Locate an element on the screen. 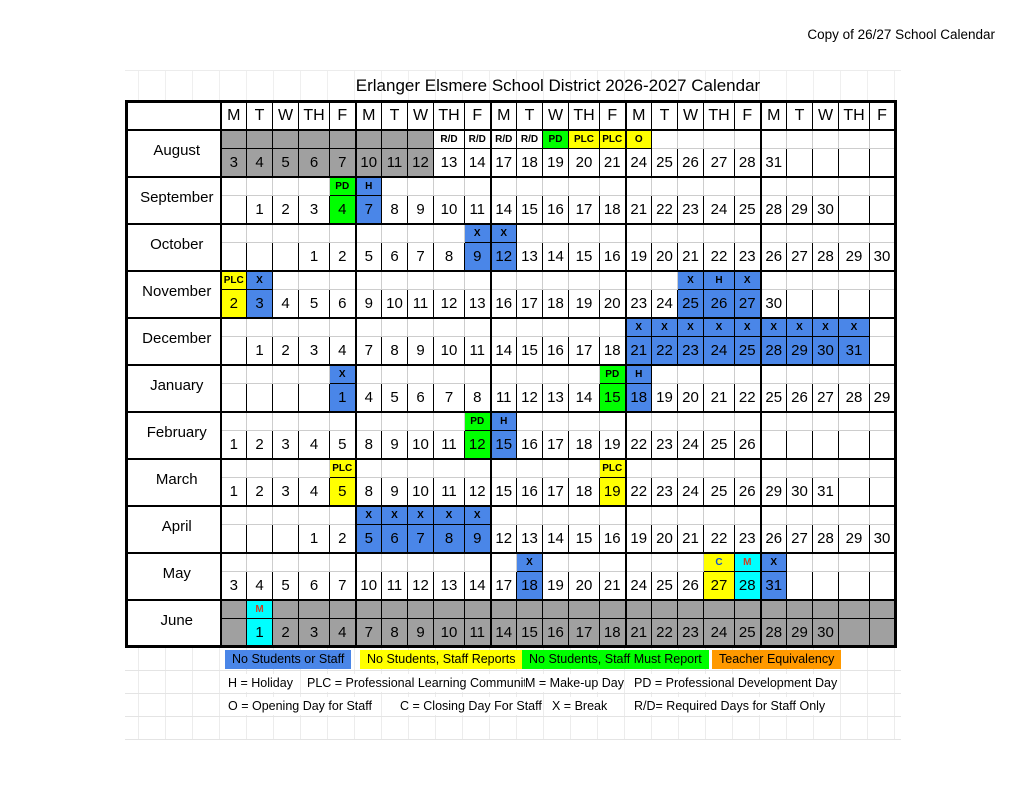 The width and height of the screenshot is (1024, 791). legend-swatch: No Students, Staff Reports is located at coordinates (441, 659).